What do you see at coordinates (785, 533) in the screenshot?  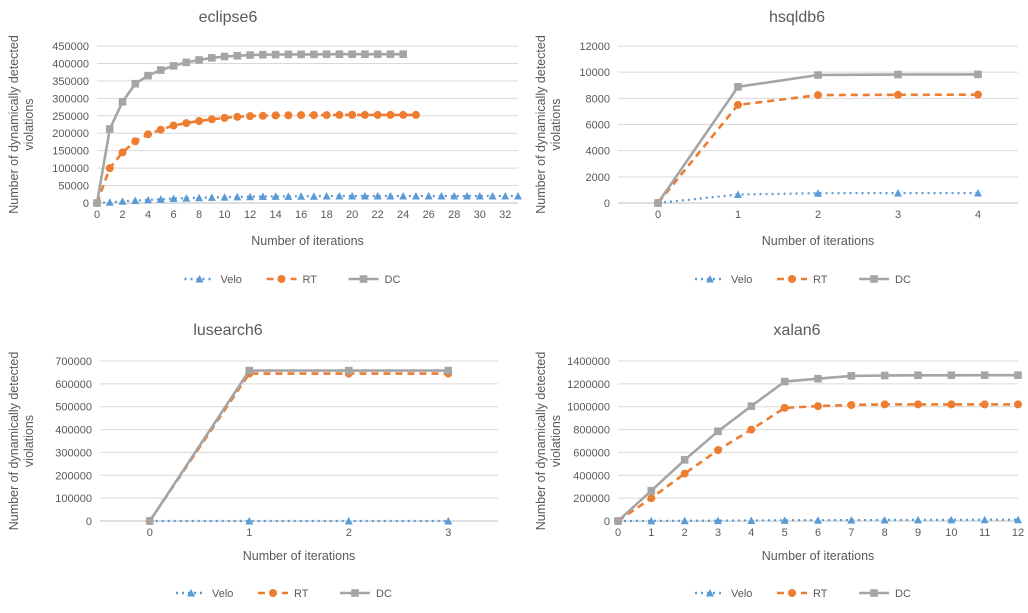 I see `x-tick-label: 5` at bounding box center [785, 533].